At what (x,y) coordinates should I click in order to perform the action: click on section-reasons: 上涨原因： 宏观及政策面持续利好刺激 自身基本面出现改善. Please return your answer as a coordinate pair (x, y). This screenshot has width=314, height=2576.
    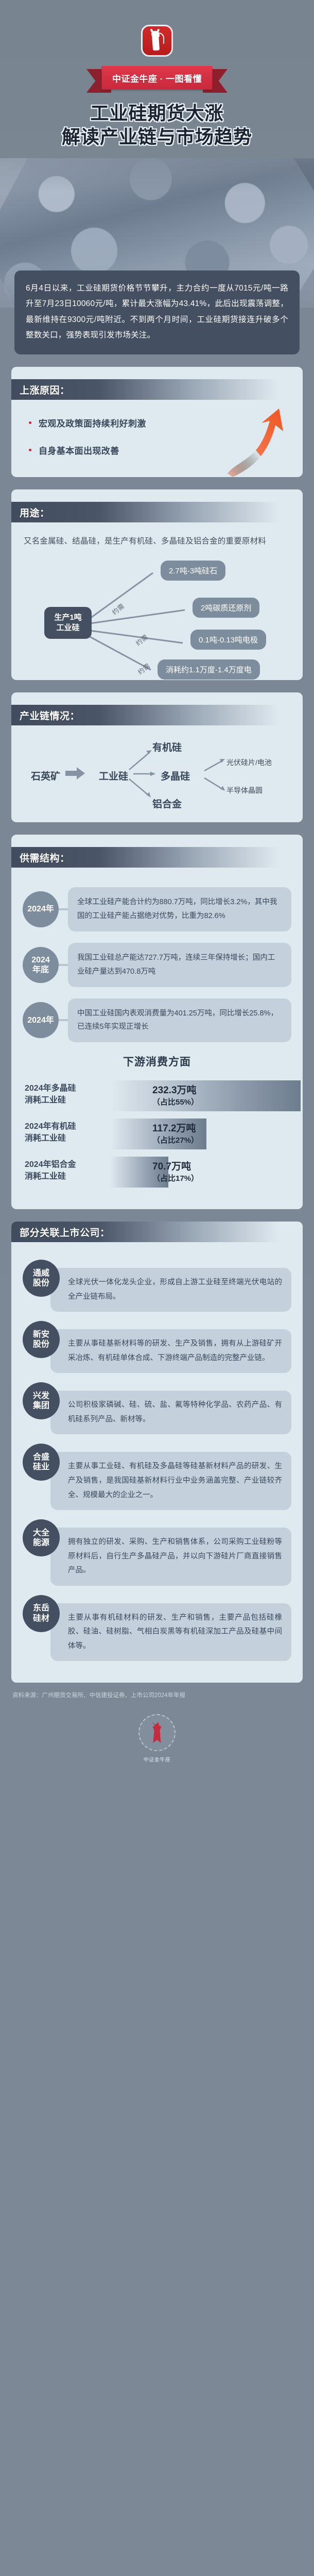
    Looking at the image, I should click on (157, 422).